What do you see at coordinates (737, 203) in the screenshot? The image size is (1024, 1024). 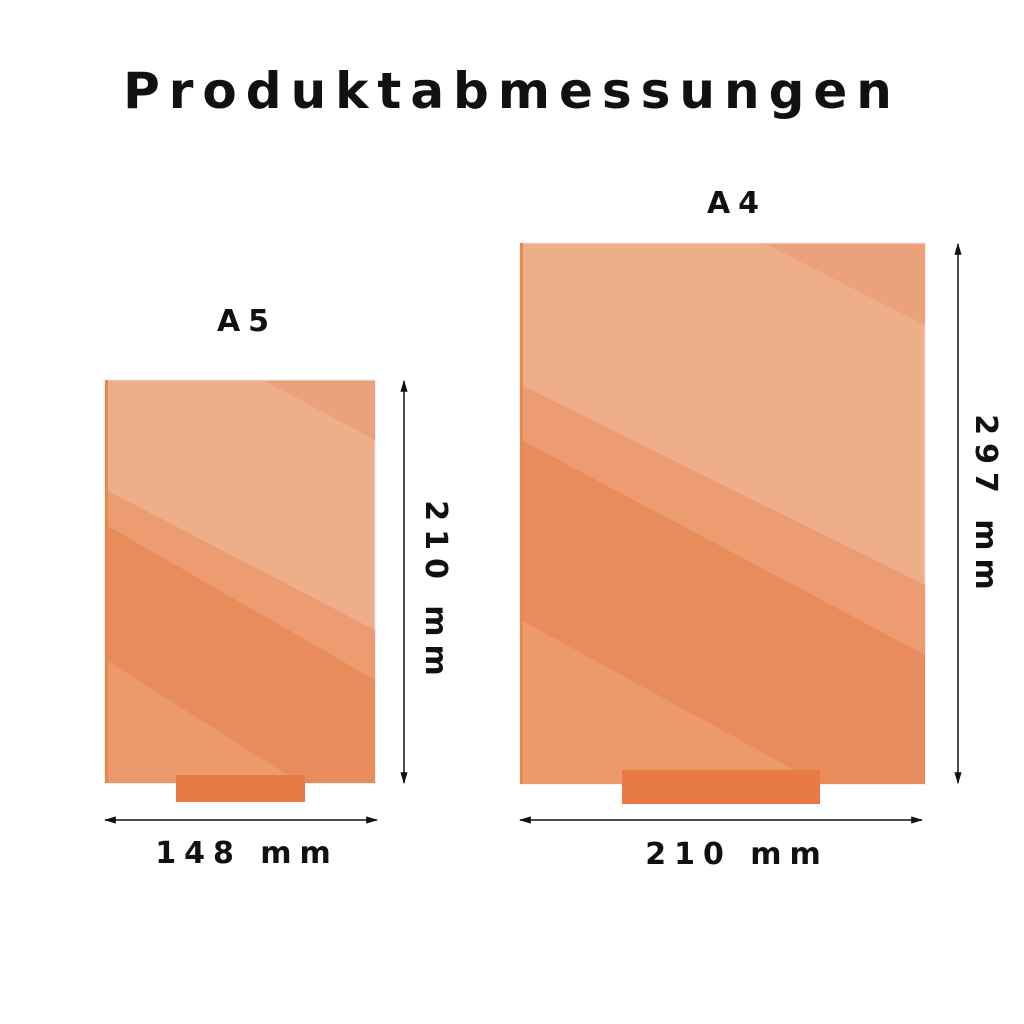 I see `a4-size-label: A4` at bounding box center [737, 203].